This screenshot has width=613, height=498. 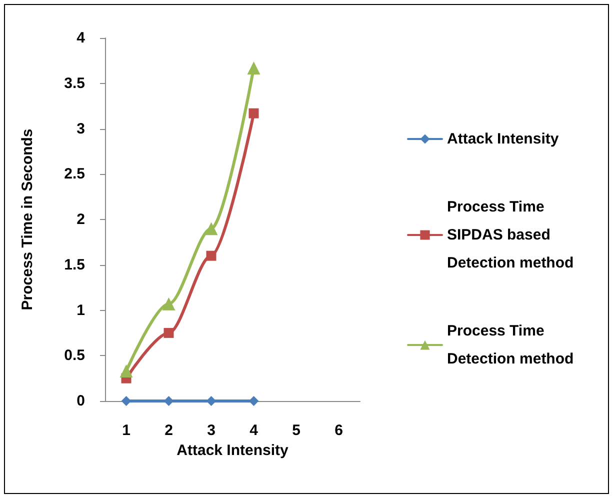 I want to click on y-tick-label: 3, so click(x=80, y=129).